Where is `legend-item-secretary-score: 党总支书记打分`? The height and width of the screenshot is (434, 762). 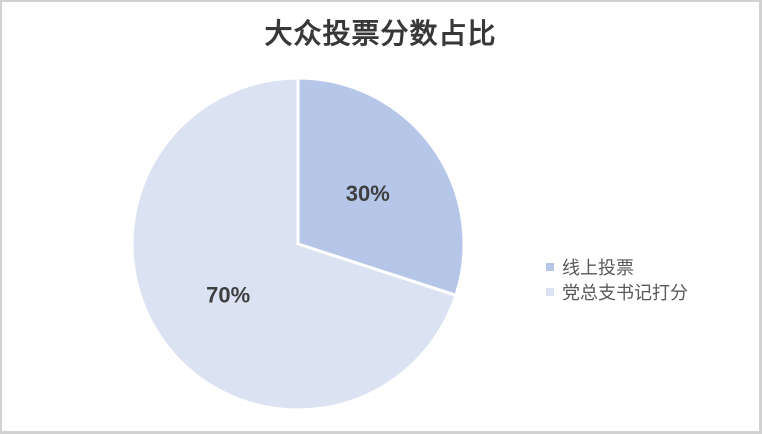 legend-item-secretary-score: 党总支书记打分 is located at coordinates (617, 291).